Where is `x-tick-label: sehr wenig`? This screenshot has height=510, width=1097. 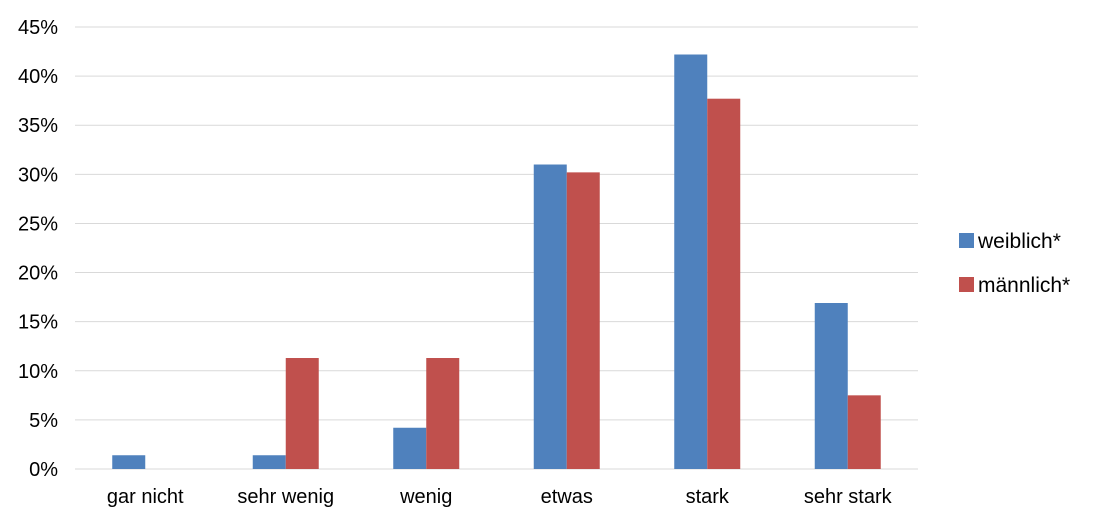
x-tick-label: sehr wenig is located at coordinates (285, 497).